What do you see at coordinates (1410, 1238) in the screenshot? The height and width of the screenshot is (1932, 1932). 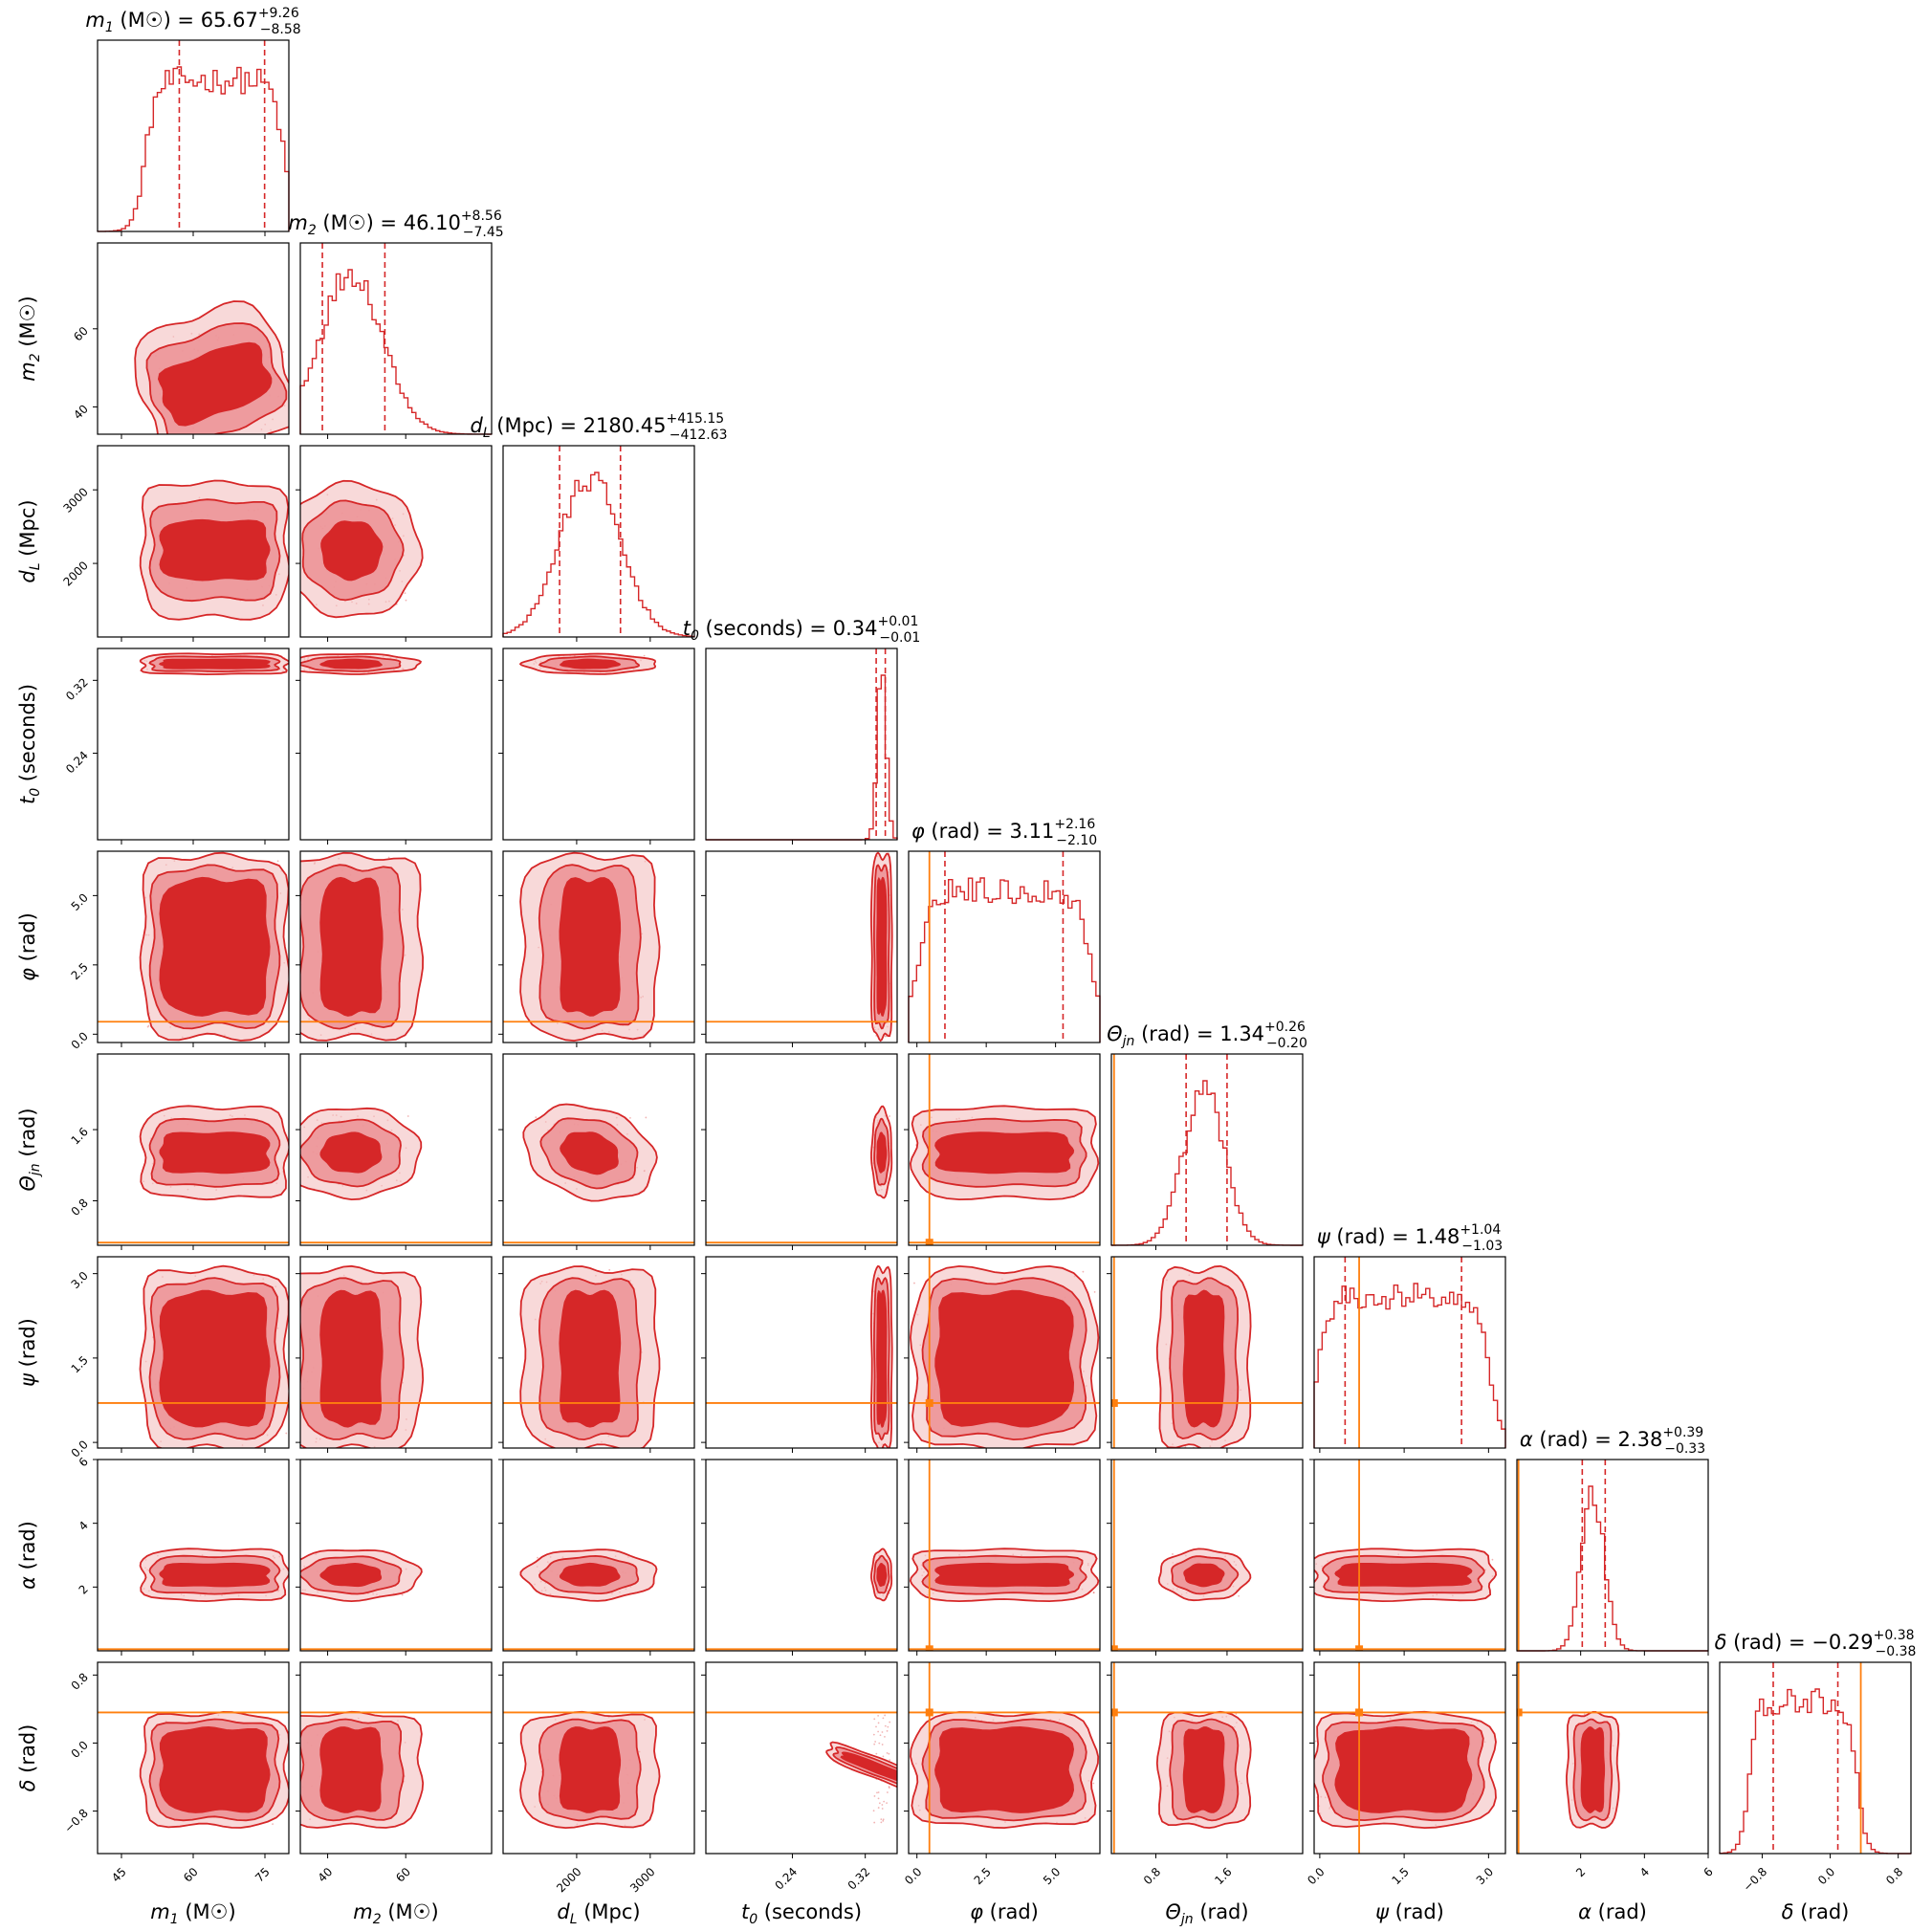 I see `panel-title-6: ψ (rad) = 1.48+1.04 −1.03` at bounding box center [1410, 1238].